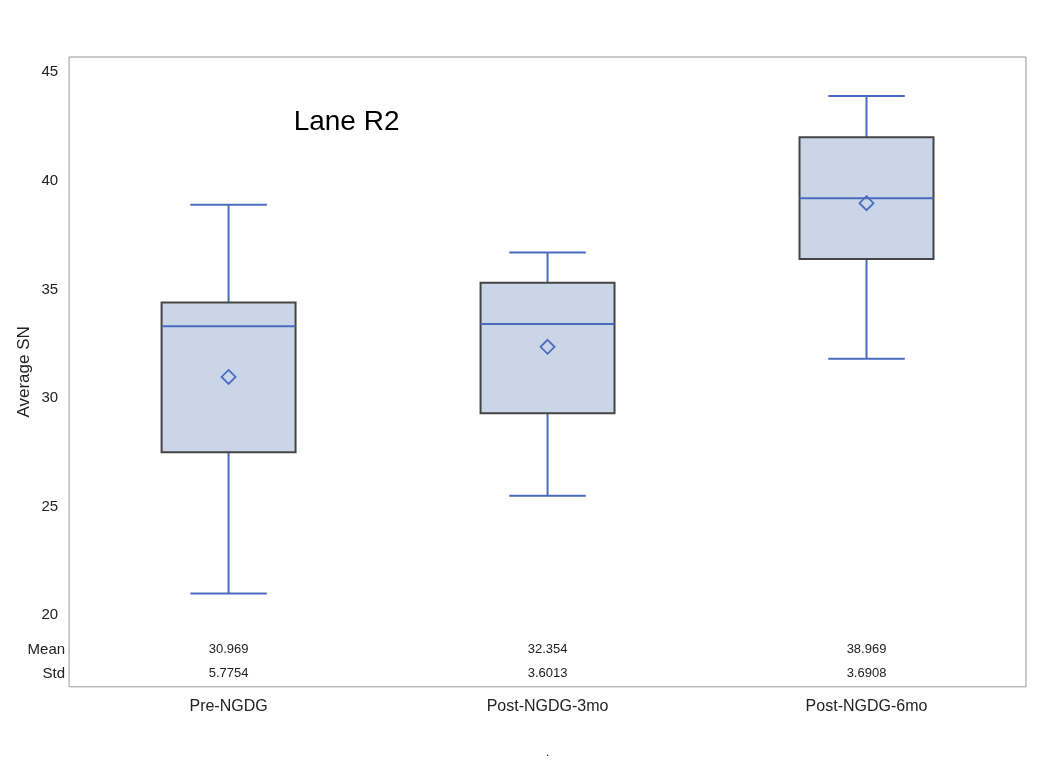  I want to click on annotation: 32.354, so click(547, 649).